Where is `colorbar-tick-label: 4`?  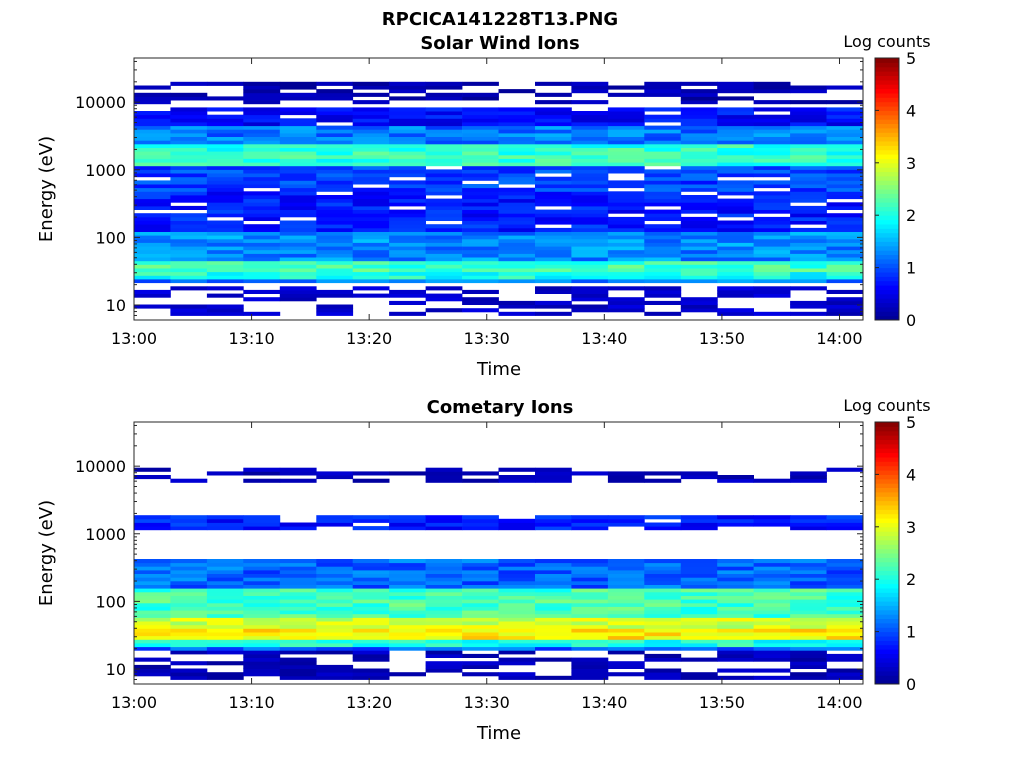
colorbar-tick-label: 4 is located at coordinates (911, 110).